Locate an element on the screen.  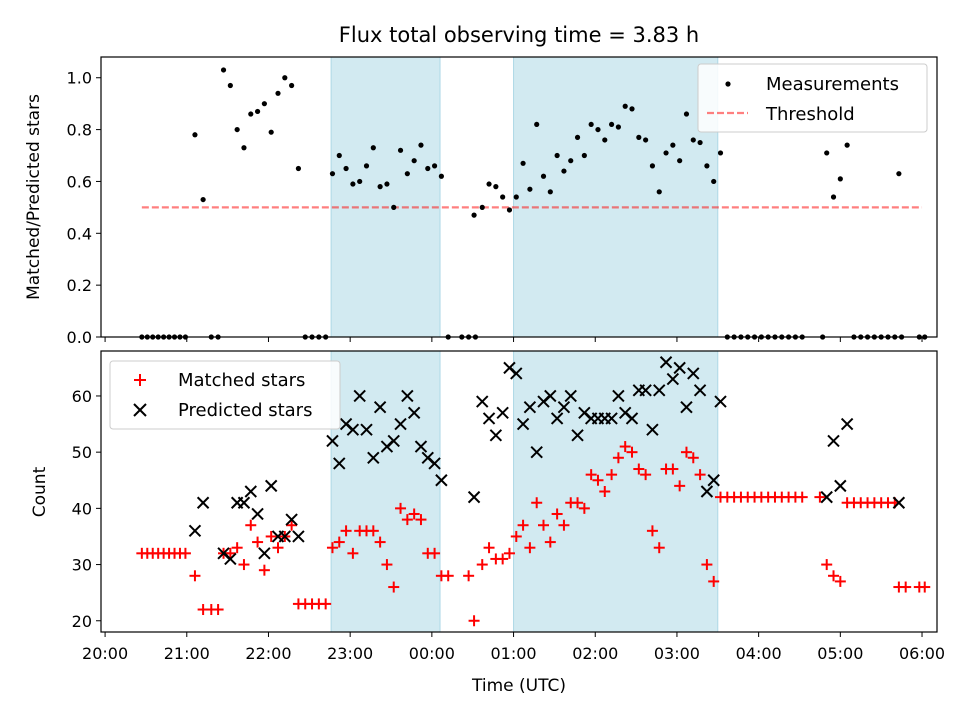
x-tick-label: 06:00 is located at coordinates (922, 653).